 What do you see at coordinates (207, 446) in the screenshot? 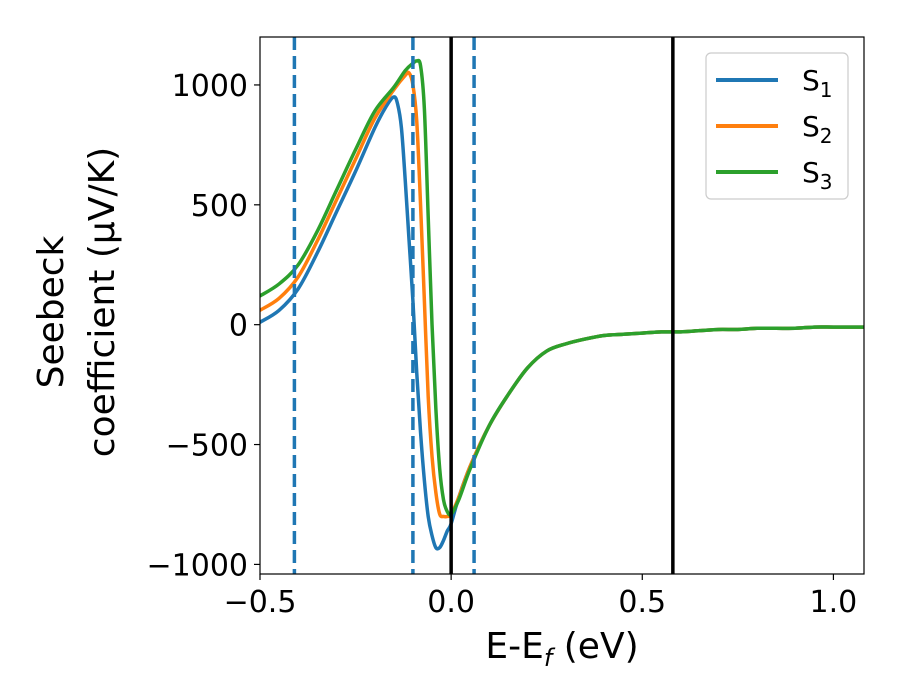
I see `y-tick-label: −500` at bounding box center [207, 446].